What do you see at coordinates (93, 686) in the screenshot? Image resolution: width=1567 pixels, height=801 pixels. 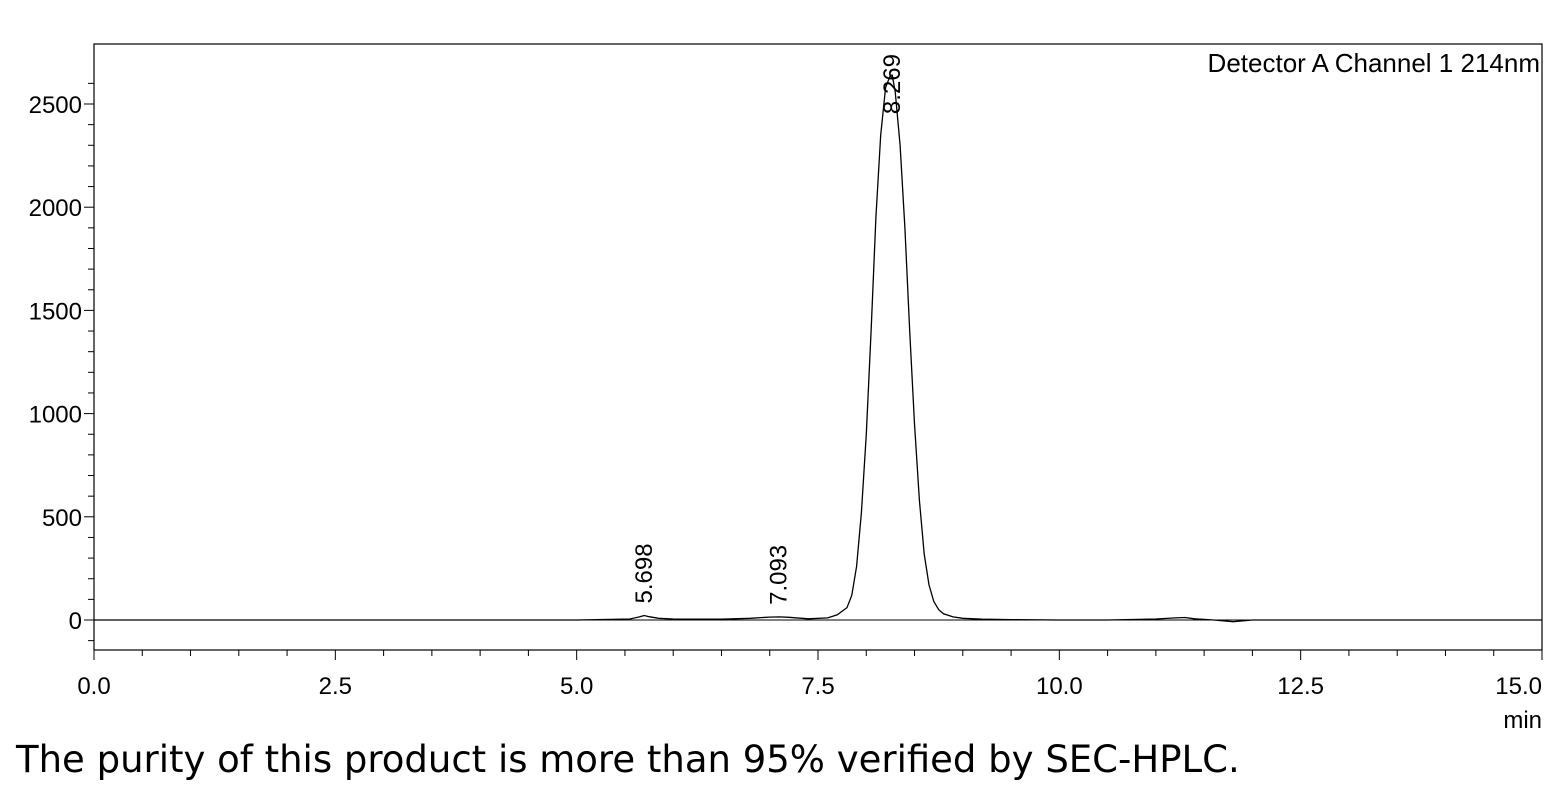 I see `x-tick-label: 0.0` at bounding box center [93, 686].